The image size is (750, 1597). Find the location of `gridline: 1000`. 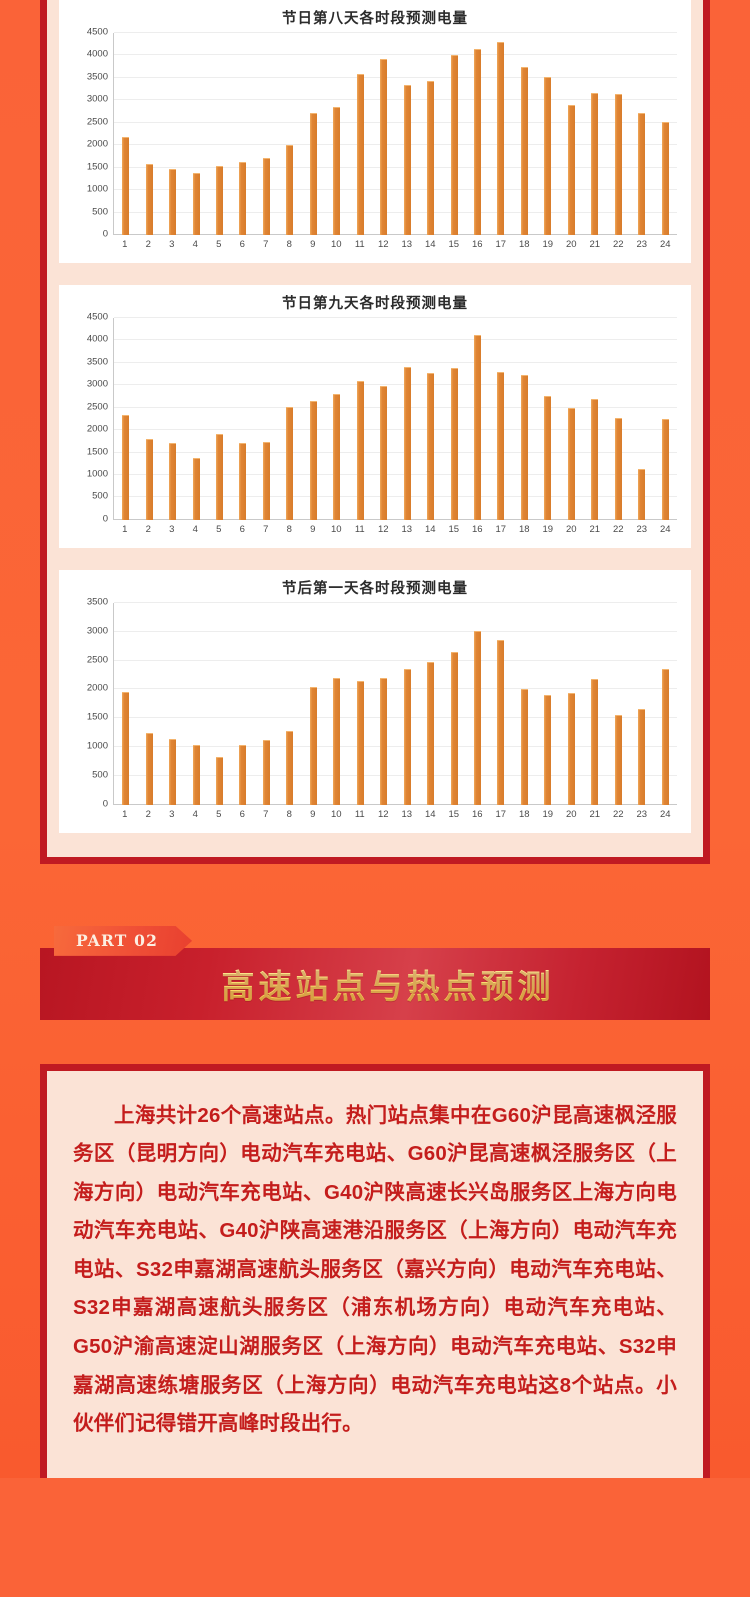

gridline: 1000 is located at coordinates (382, 746).